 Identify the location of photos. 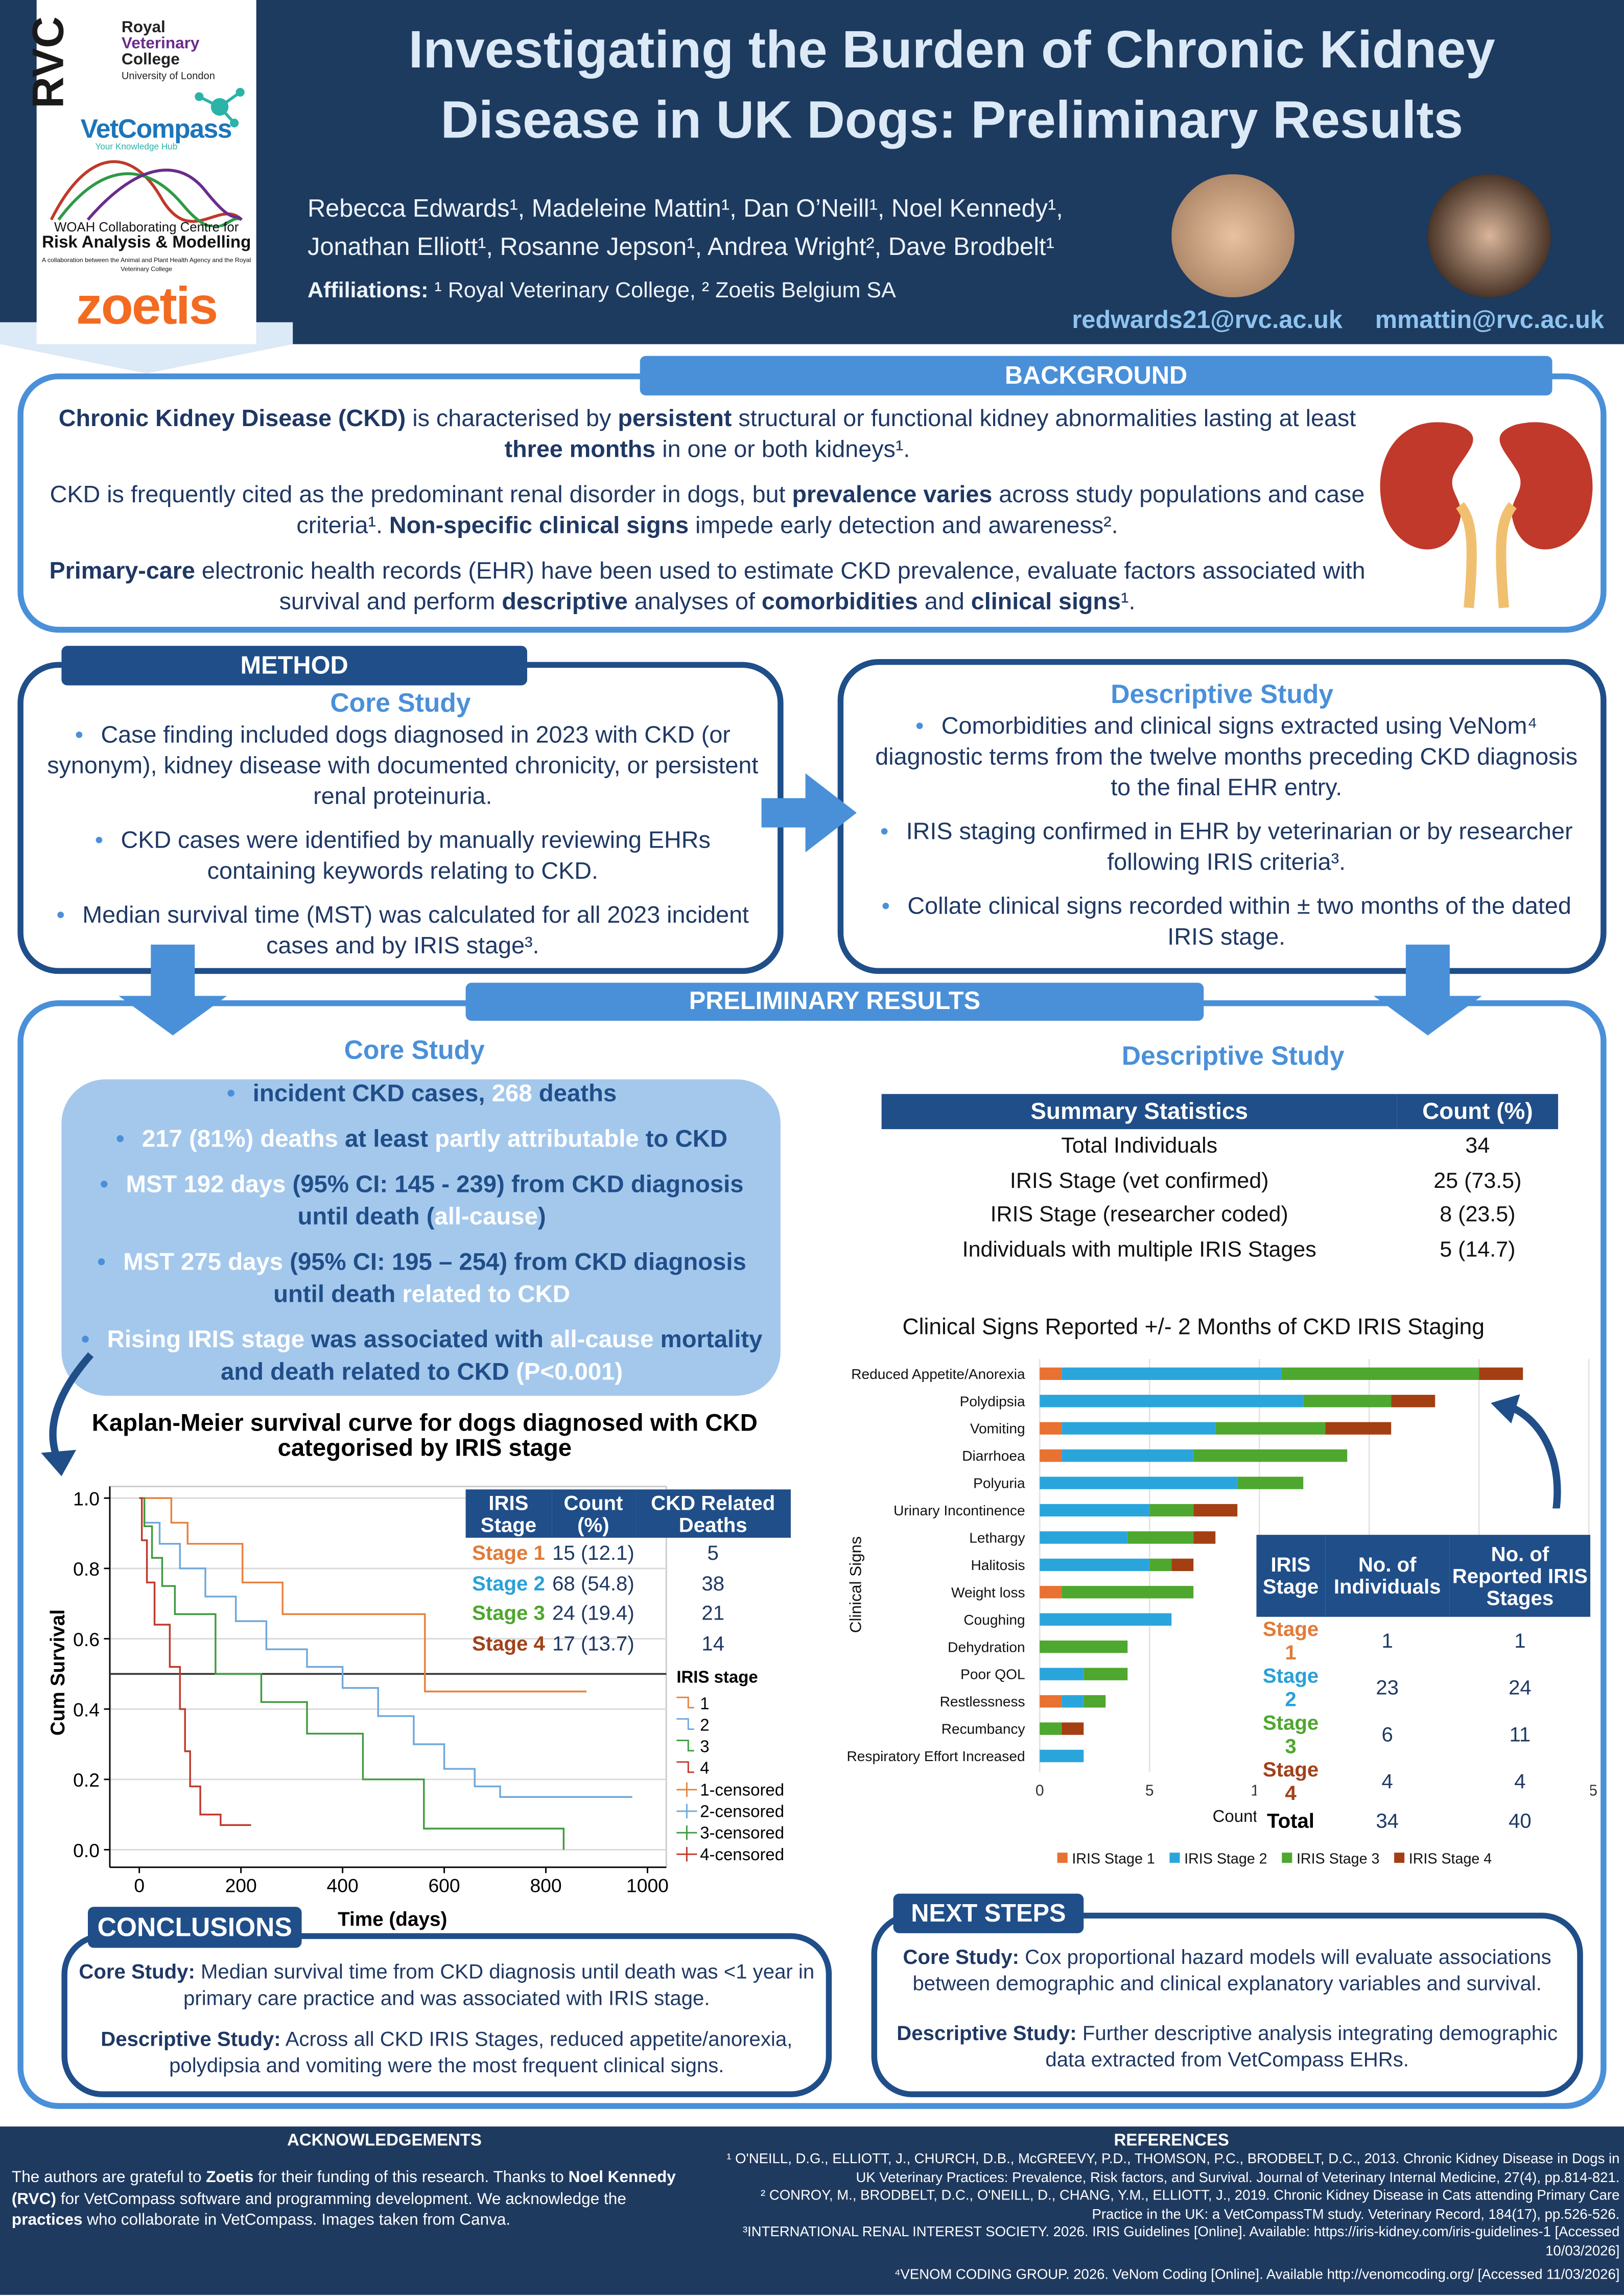
(1361, 235).